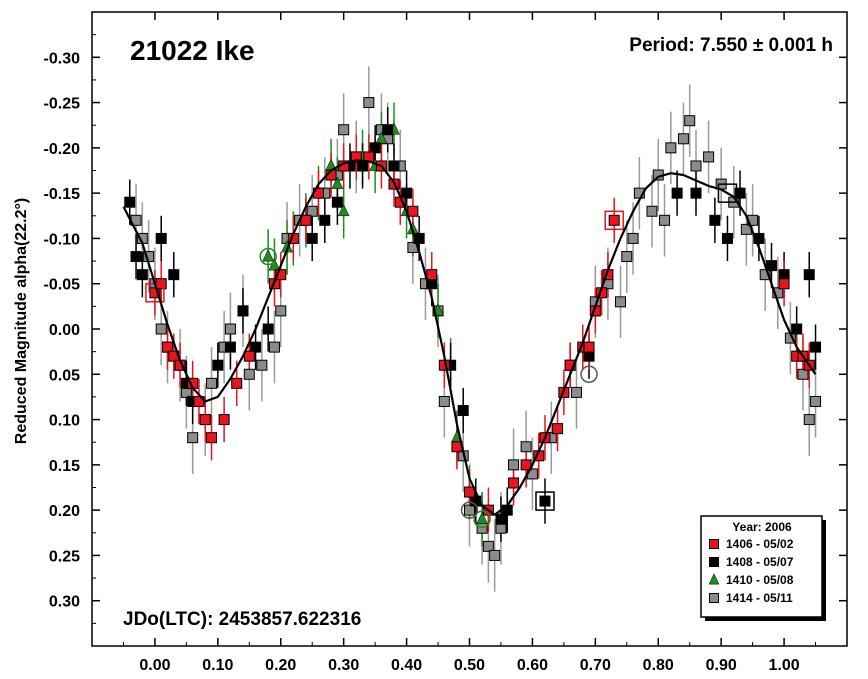  Describe the element at coordinates (760, 580) in the screenshot. I see `legend-entry-label: 1410 - 05/08` at that location.